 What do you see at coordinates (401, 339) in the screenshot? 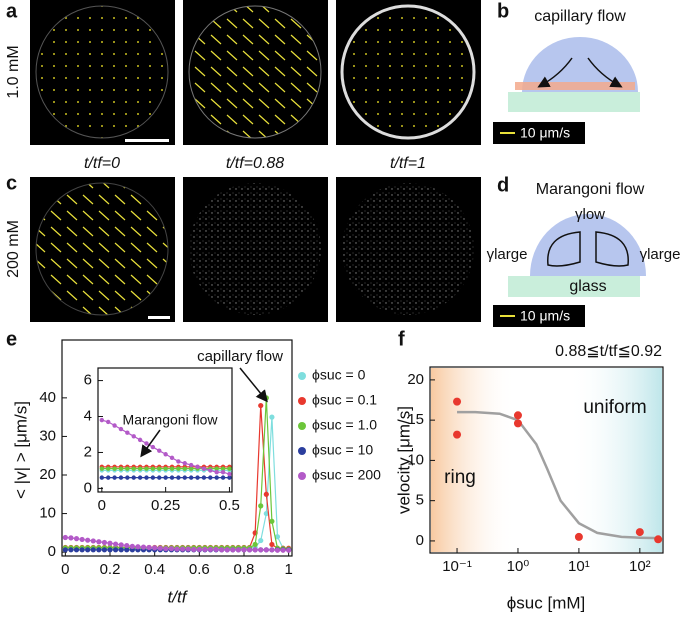
I see `panel-label: f` at bounding box center [401, 339].